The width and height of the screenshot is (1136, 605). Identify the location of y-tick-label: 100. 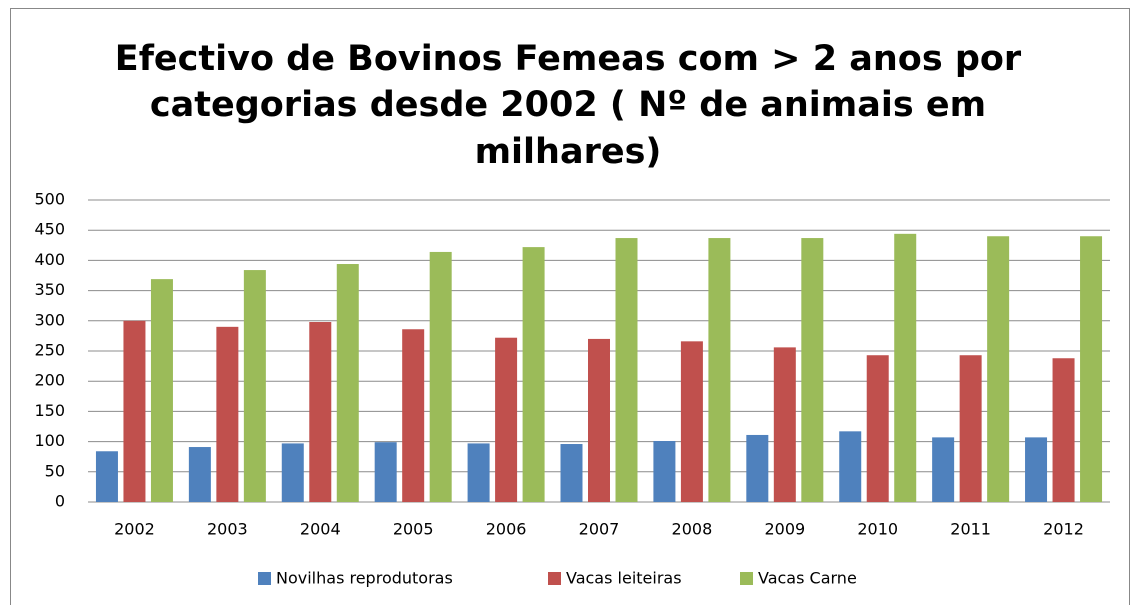
(49, 440).